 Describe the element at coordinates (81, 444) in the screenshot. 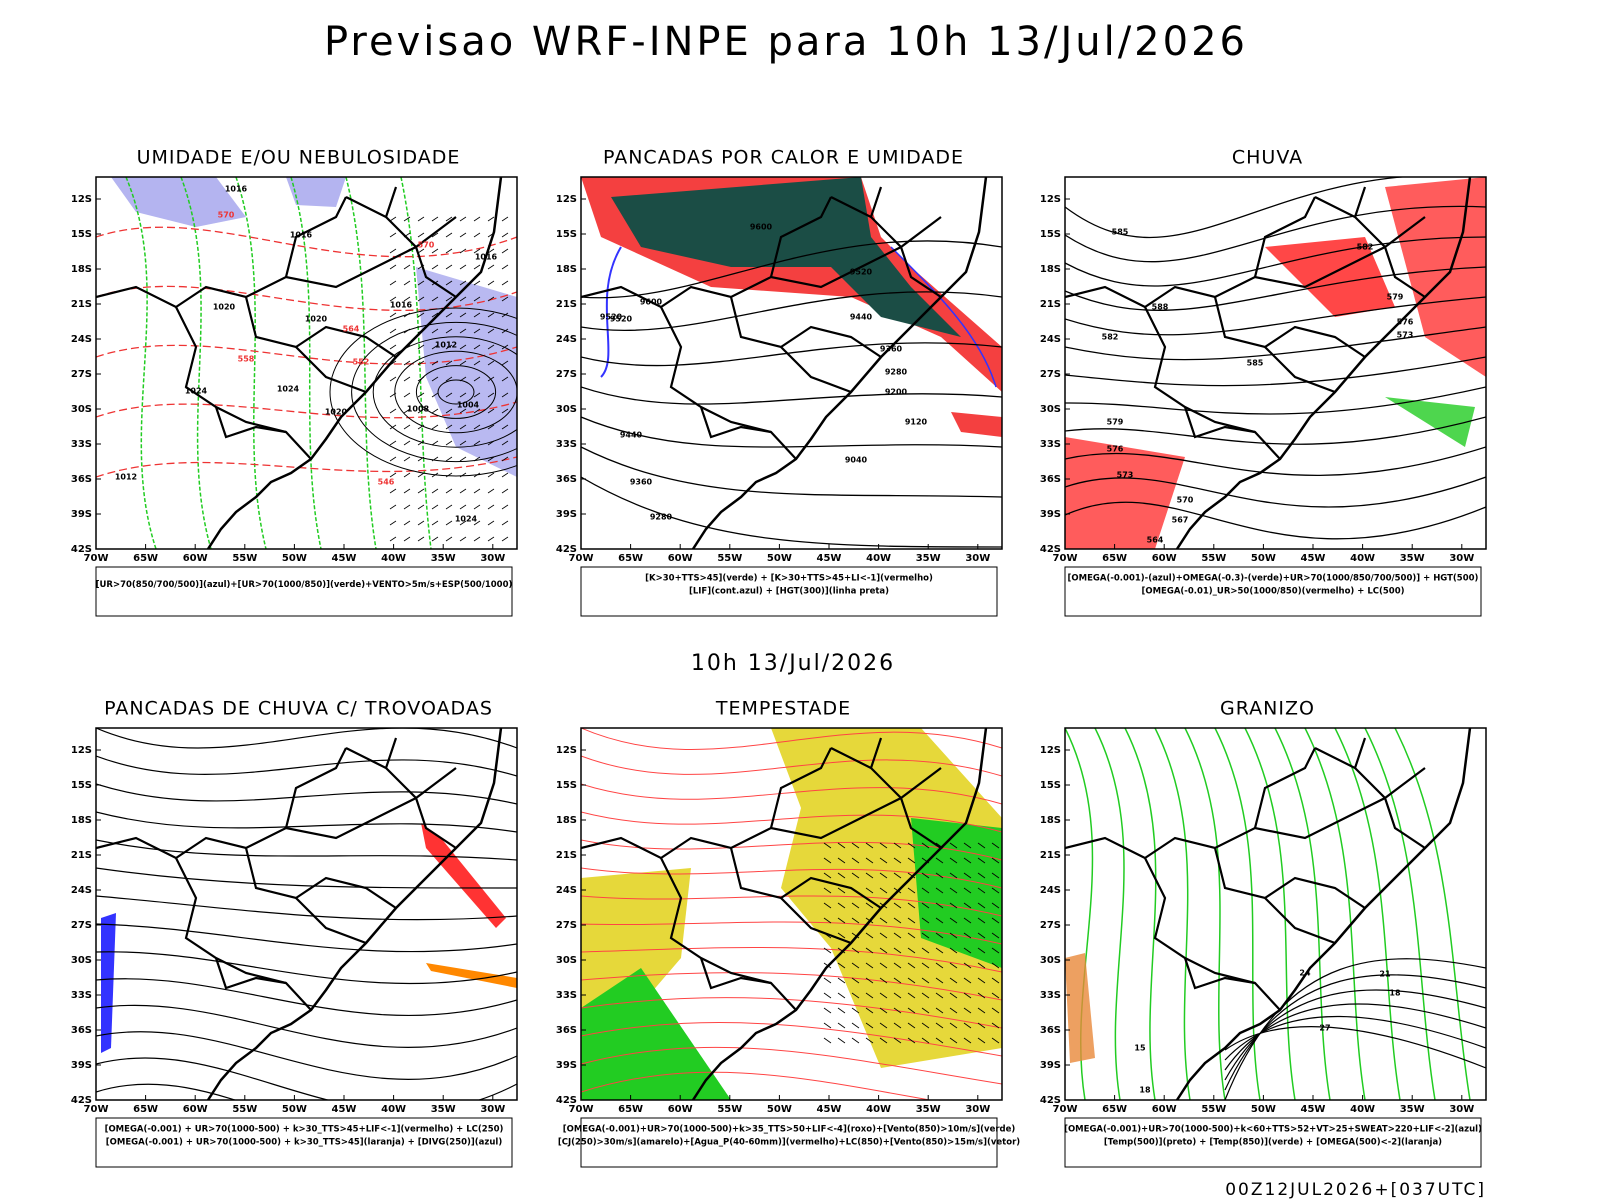

I see `lat-label: 33S` at that location.